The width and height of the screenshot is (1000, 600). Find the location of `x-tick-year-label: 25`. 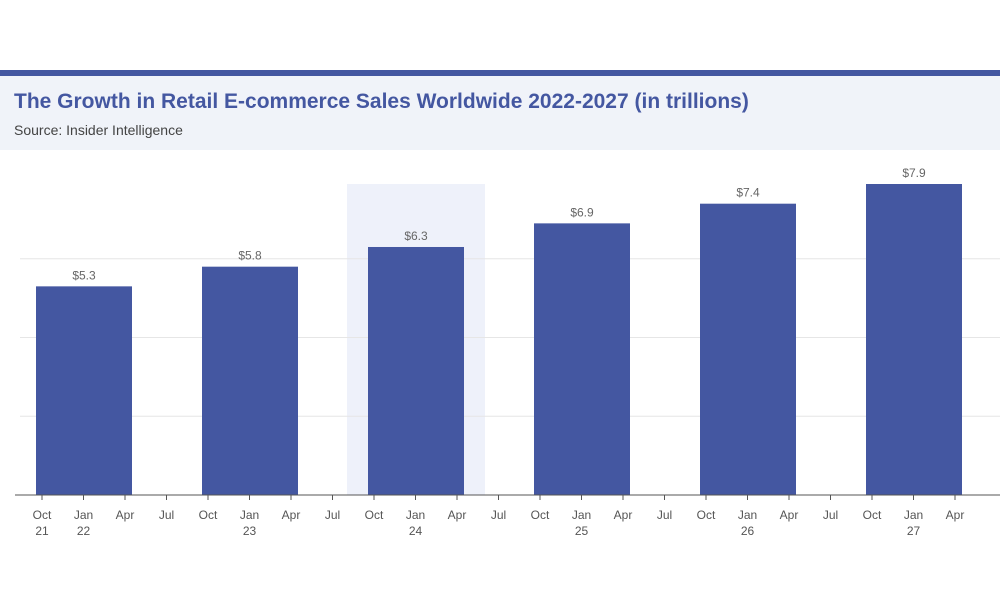

x-tick-year-label: 25 is located at coordinates (582, 531).